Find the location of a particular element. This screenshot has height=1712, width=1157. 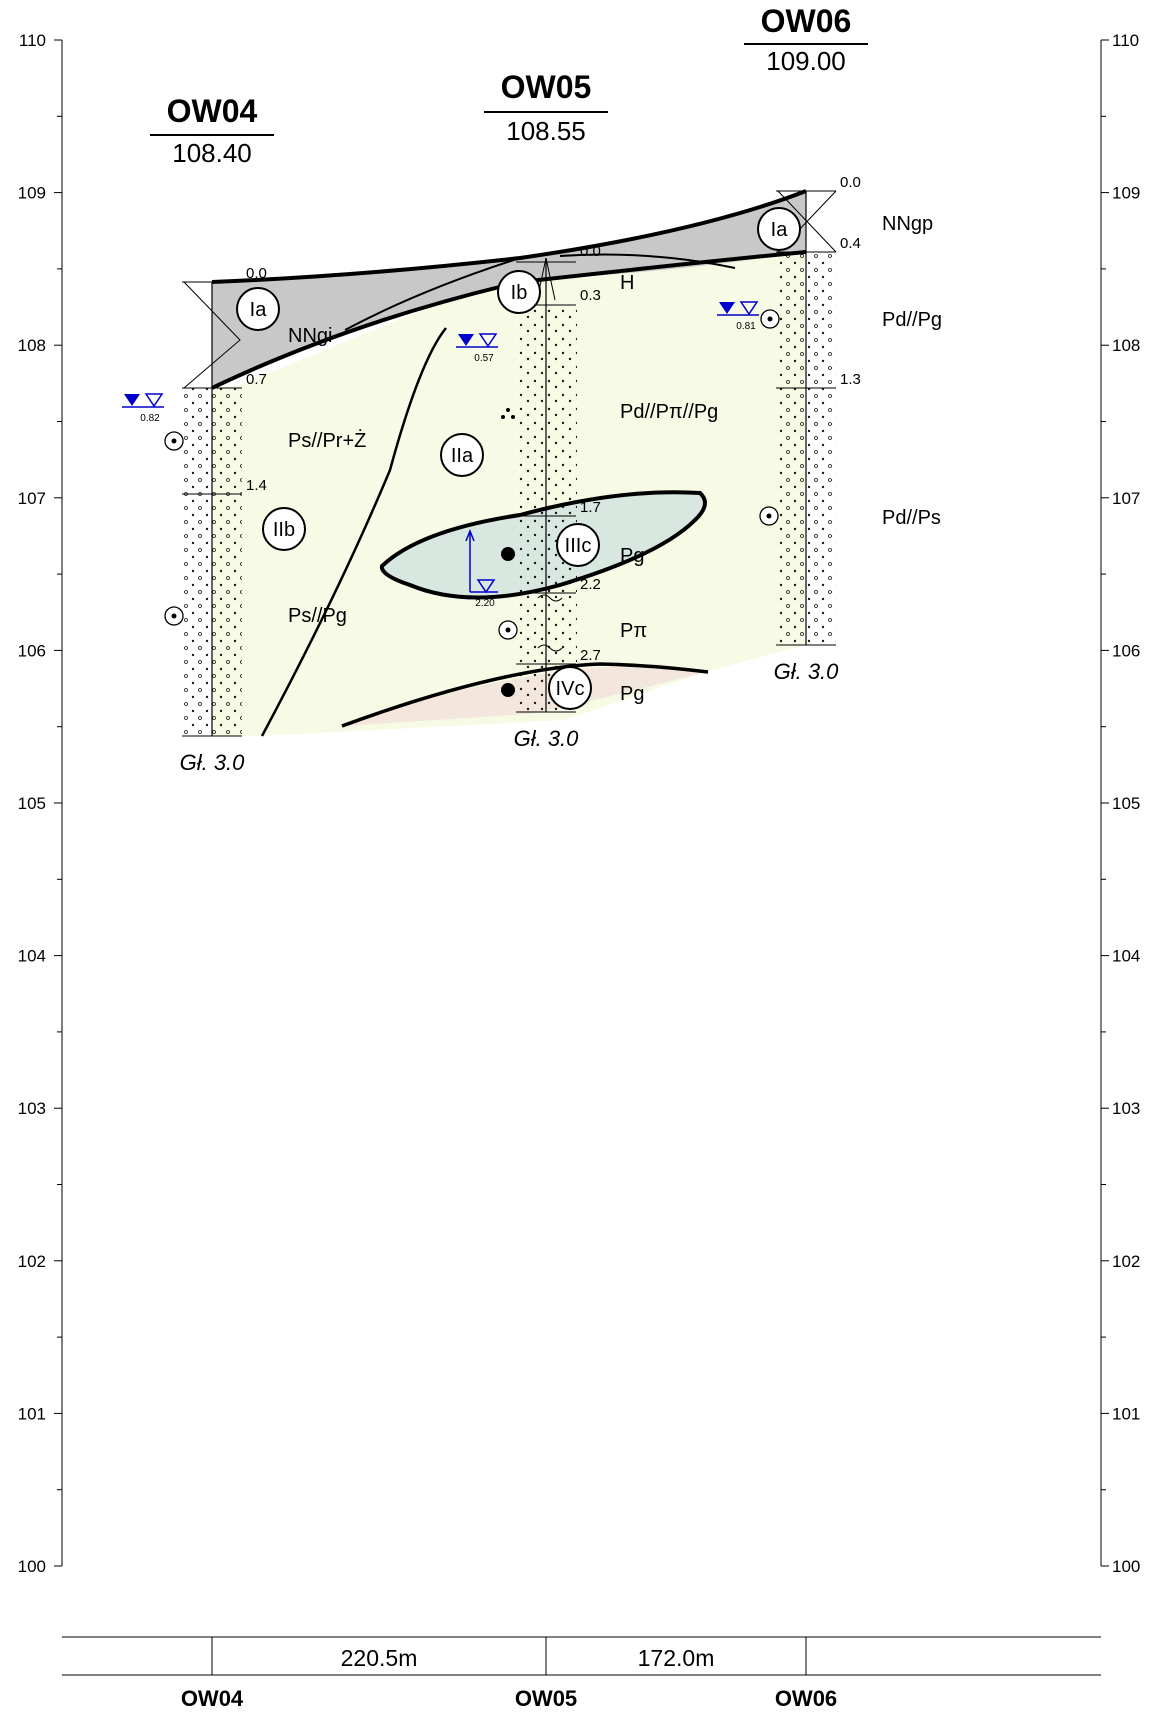

right-axis-tick-label: 102 is located at coordinates (1126, 1261).